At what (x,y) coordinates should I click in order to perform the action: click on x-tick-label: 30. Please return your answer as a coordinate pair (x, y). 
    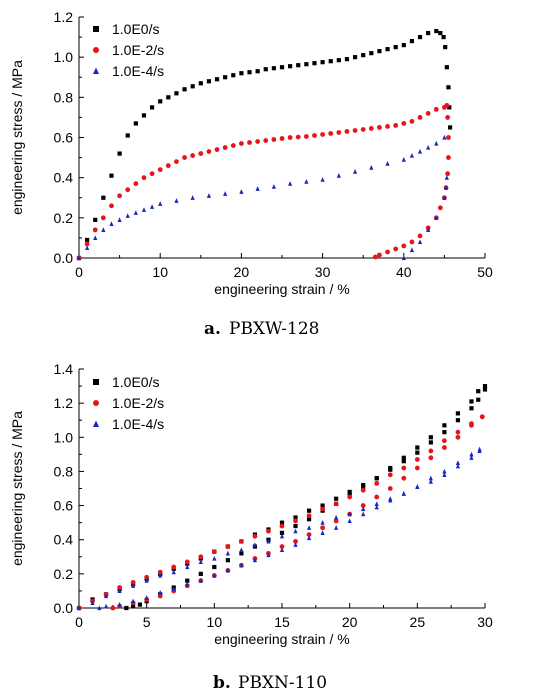
    Looking at the image, I should click on (323, 272).